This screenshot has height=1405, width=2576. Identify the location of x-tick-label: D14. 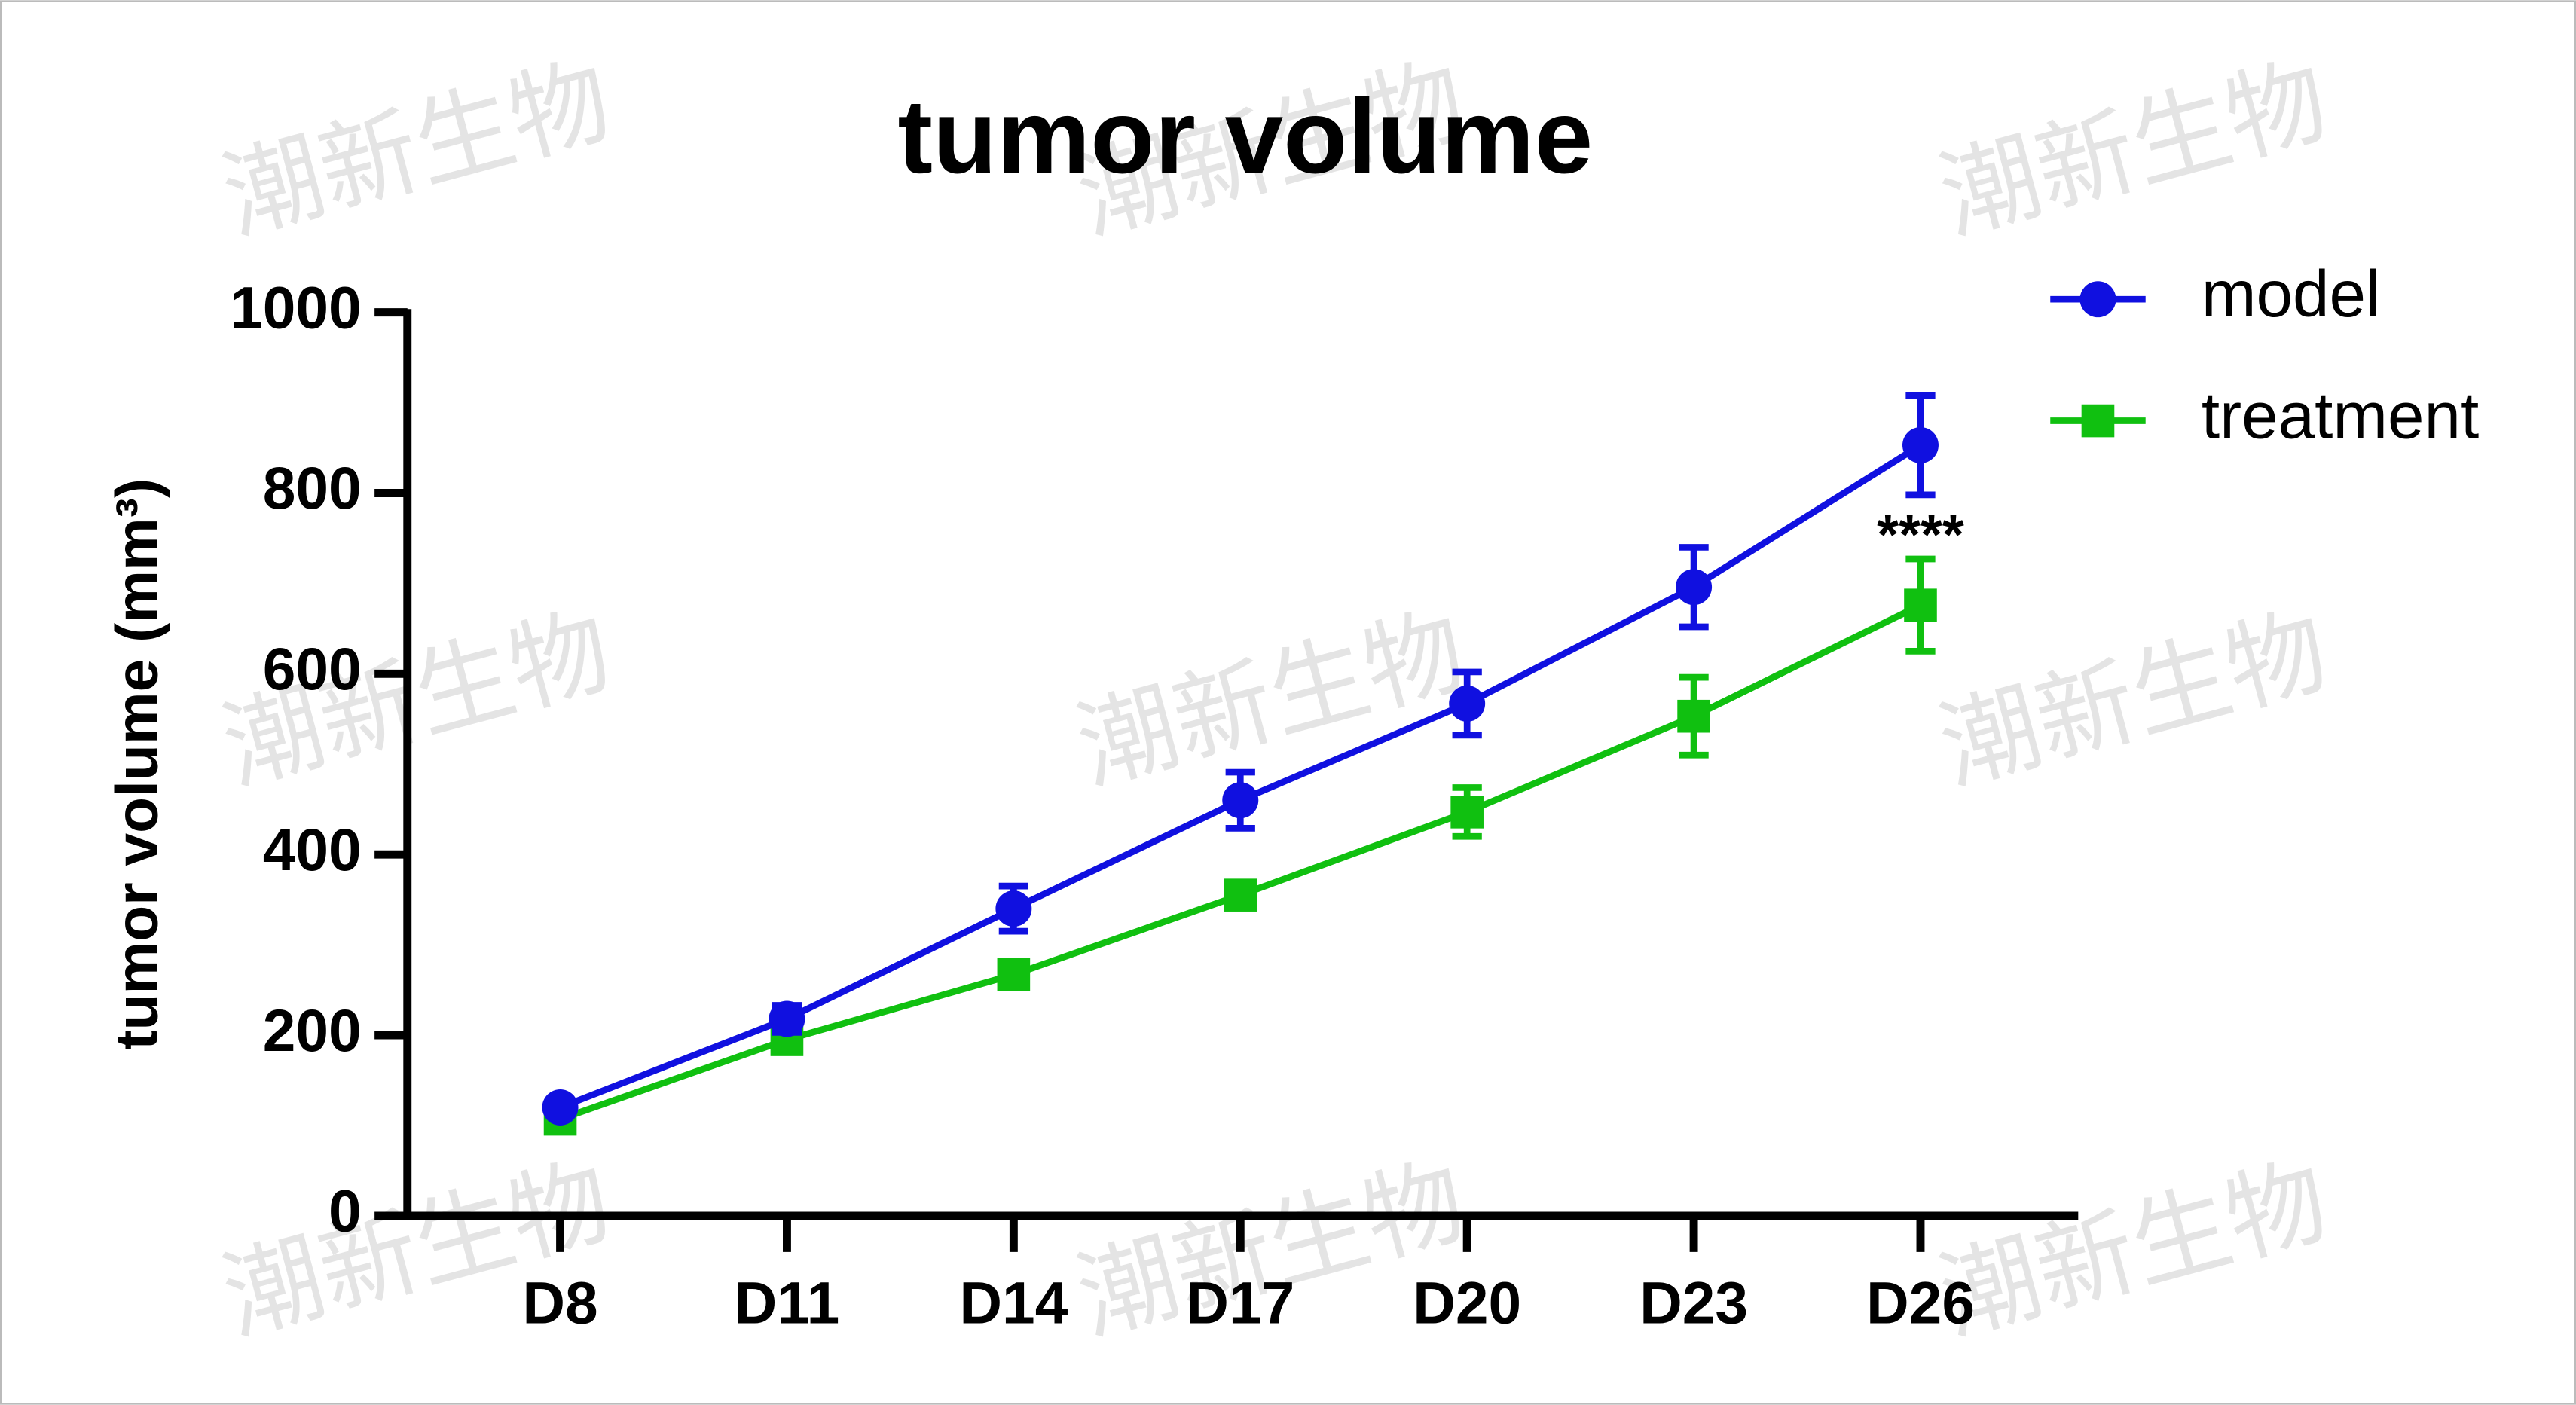
(1013, 1303).